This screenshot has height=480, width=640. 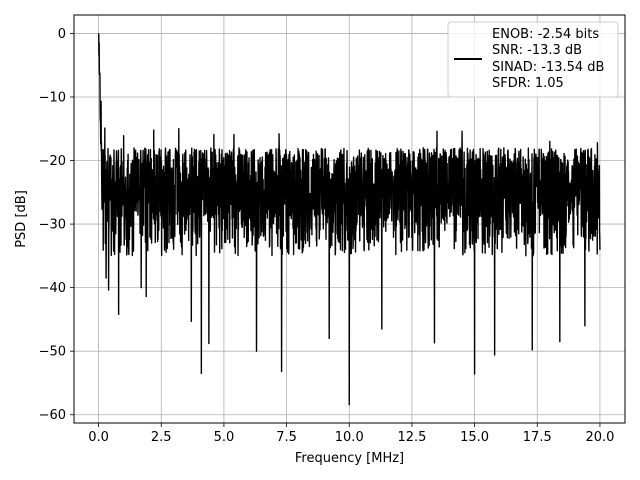 What do you see at coordinates (52, 352) in the screenshot?
I see `y-tick-label: −50` at bounding box center [52, 352].